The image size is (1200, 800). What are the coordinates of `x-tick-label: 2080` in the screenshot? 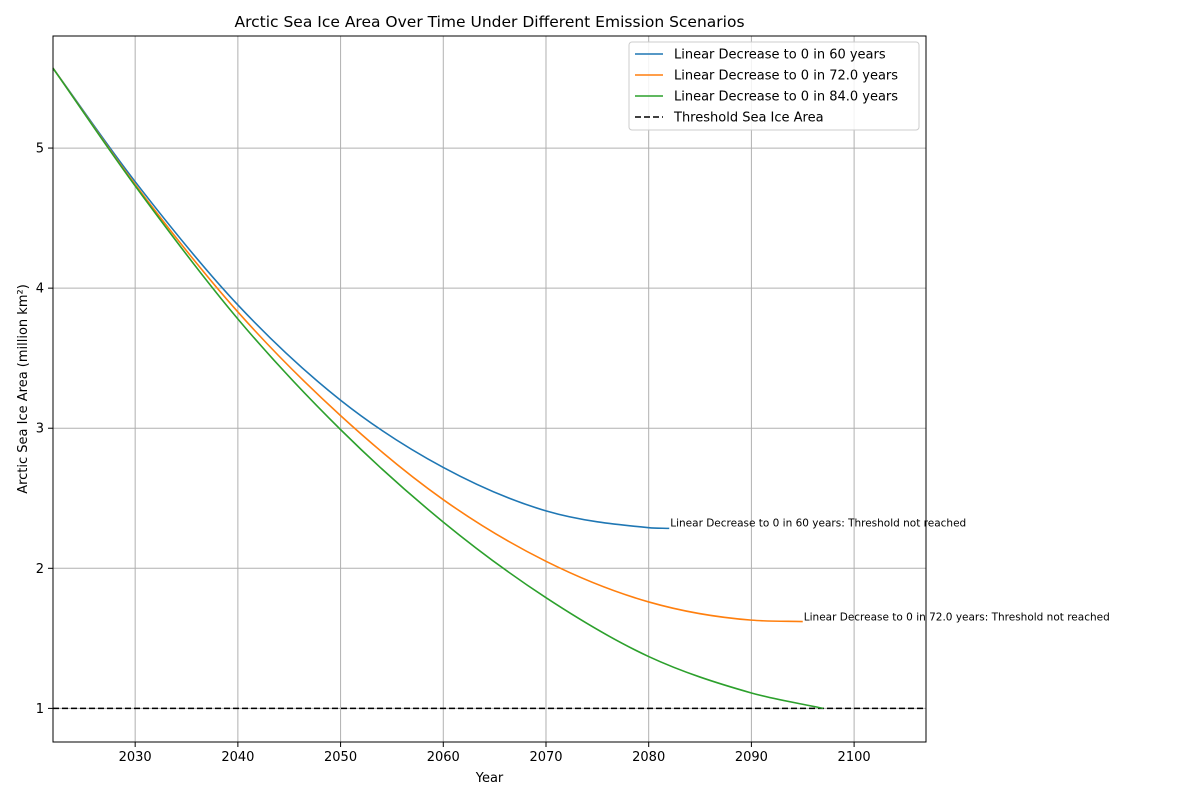 It's located at (648, 757).